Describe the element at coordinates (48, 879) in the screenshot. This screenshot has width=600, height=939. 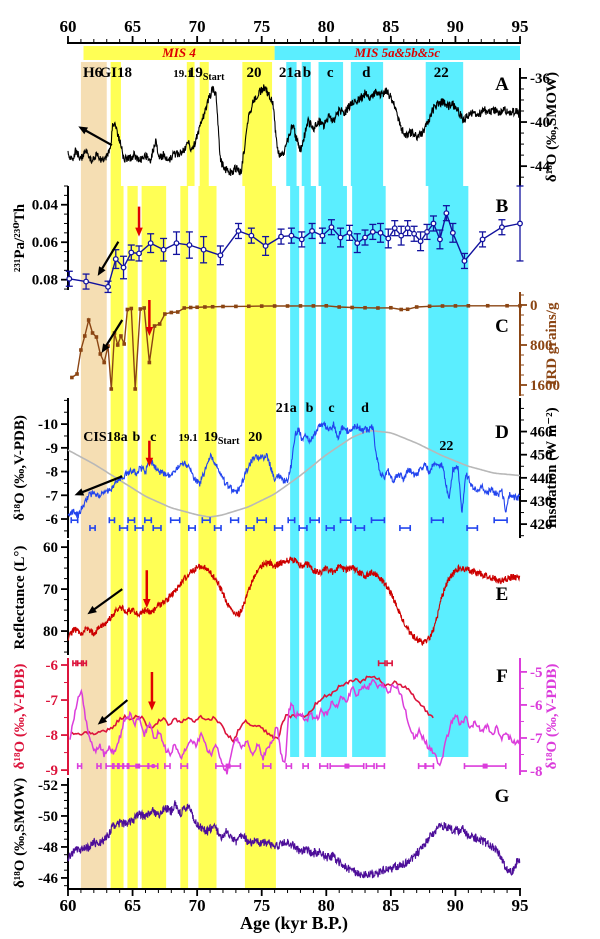
I see `tick-label-G: -46` at that location.